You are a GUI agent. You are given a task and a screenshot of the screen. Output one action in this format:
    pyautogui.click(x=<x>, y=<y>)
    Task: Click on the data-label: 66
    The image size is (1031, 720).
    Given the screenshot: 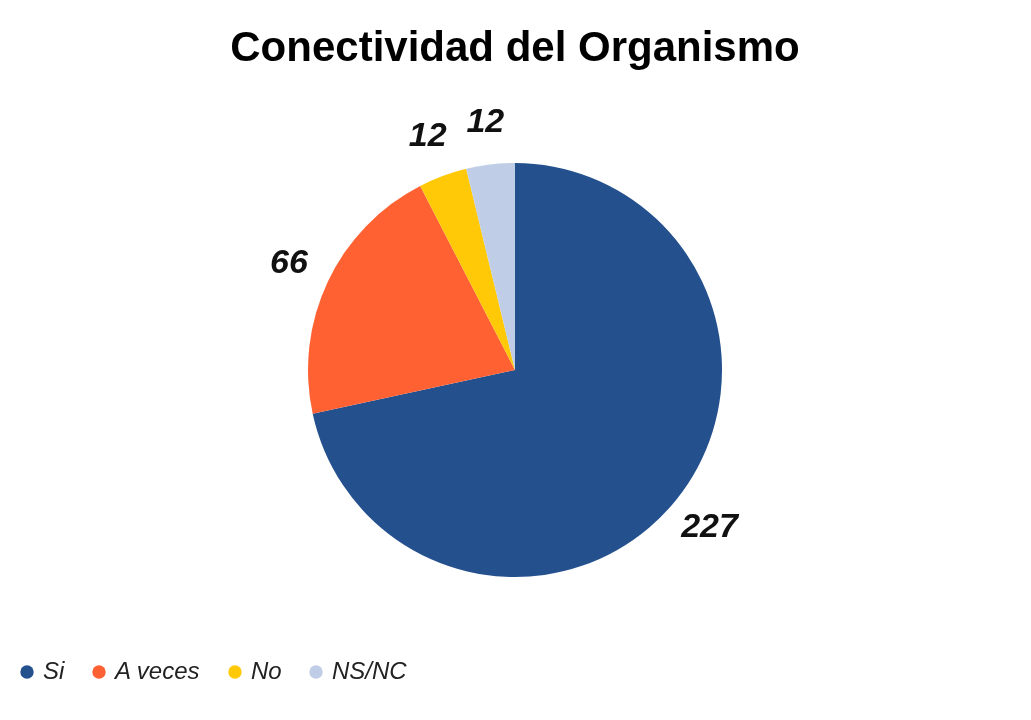 What is the action you would take?
    pyautogui.click(x=289, y=261)
    